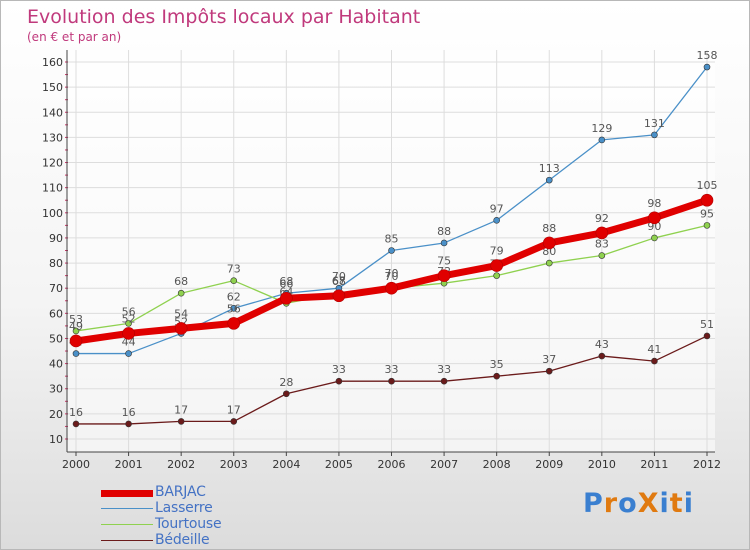 The height and width of the screenshot is (550, 750). I want to click on legend-label-lasserre: Lasserre, so click(184, 508).